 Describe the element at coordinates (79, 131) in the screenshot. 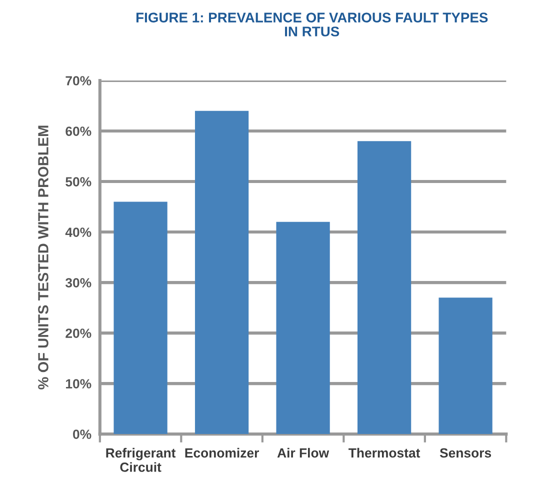

I see `y-tick-label: 60%` at that location.